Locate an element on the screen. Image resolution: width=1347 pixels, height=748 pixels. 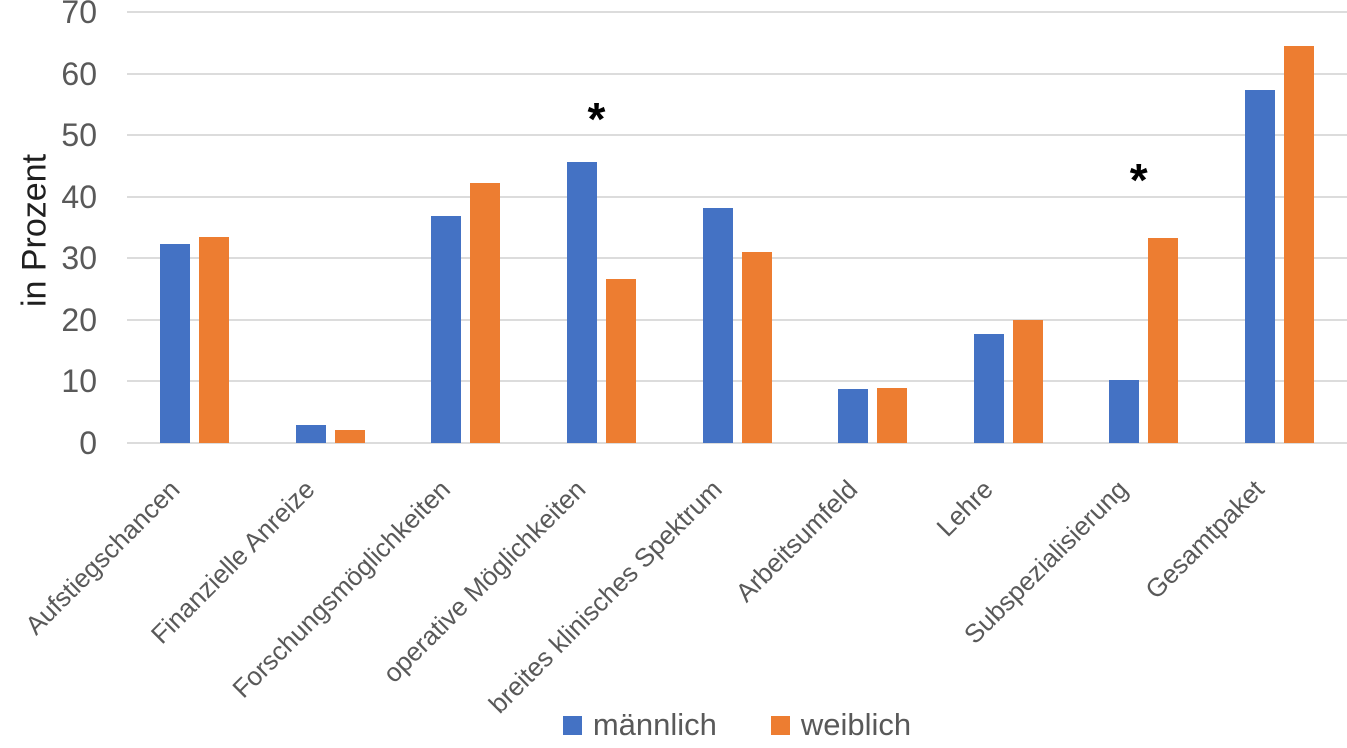
y-tick-label: 30 is located at coordinates (79, 258).